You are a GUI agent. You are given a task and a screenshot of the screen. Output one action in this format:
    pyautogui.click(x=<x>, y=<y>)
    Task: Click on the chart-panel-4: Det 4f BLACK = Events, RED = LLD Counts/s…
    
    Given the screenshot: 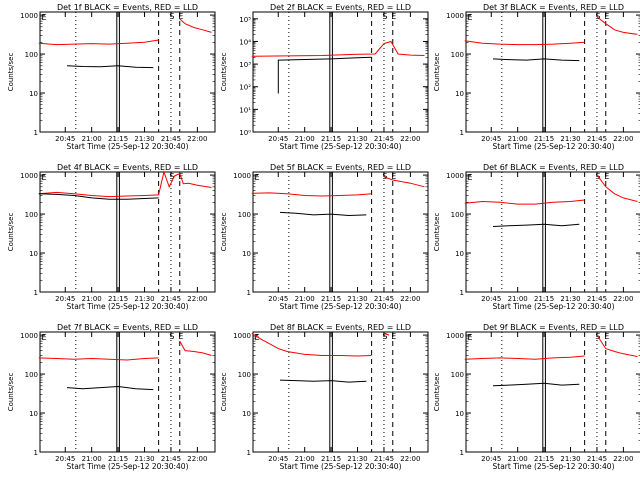 What is the action you would take?
    pyautogui.click(x=111, y=237)
    